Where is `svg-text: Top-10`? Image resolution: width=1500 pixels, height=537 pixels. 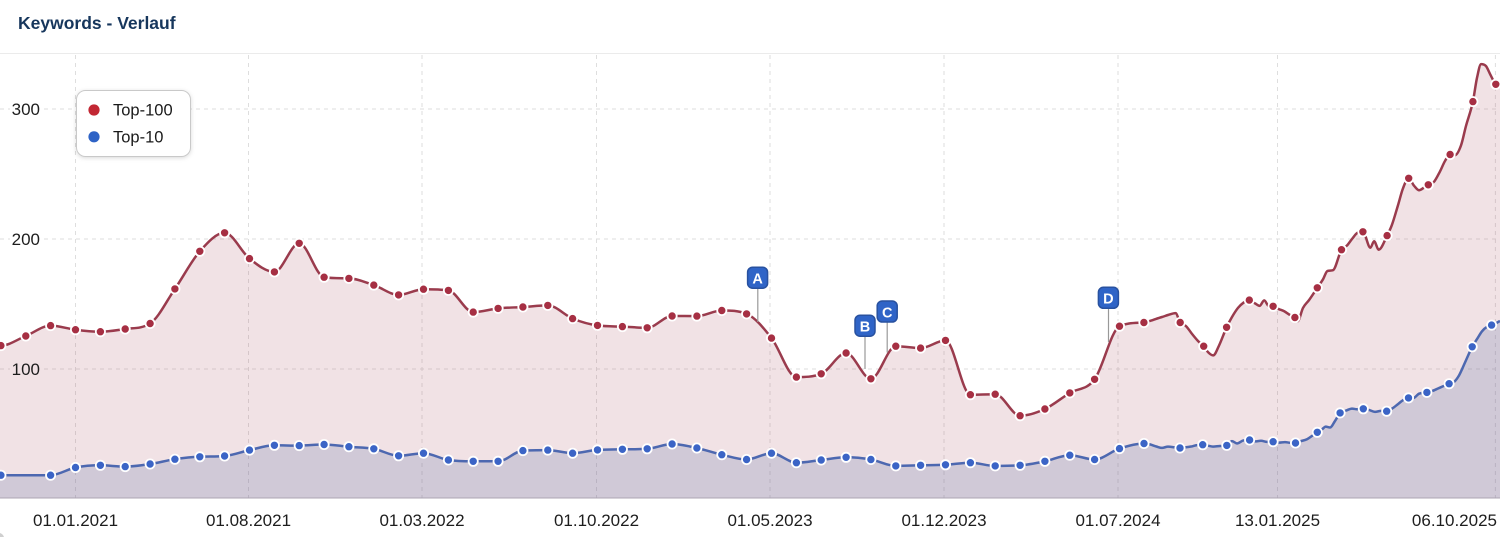
svg-text: Top-10 is located at coordinates (138, 137).